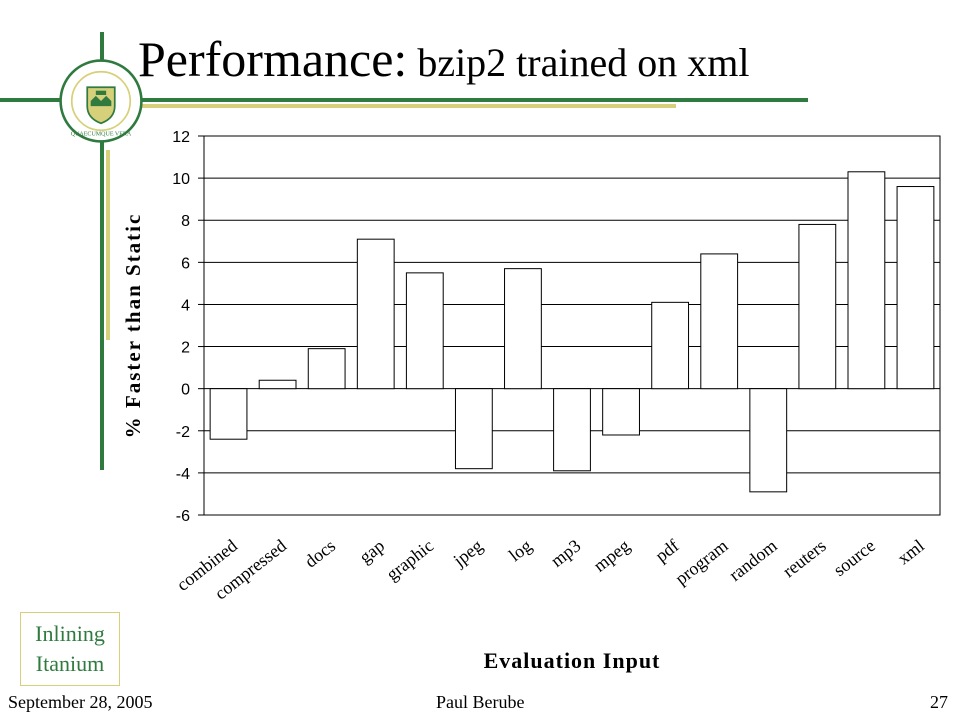  What do you see at coordinates (572, 660) in the screenshot?
I see `x-axis-label: Evaluation Input` at bounding box center [572, 660].